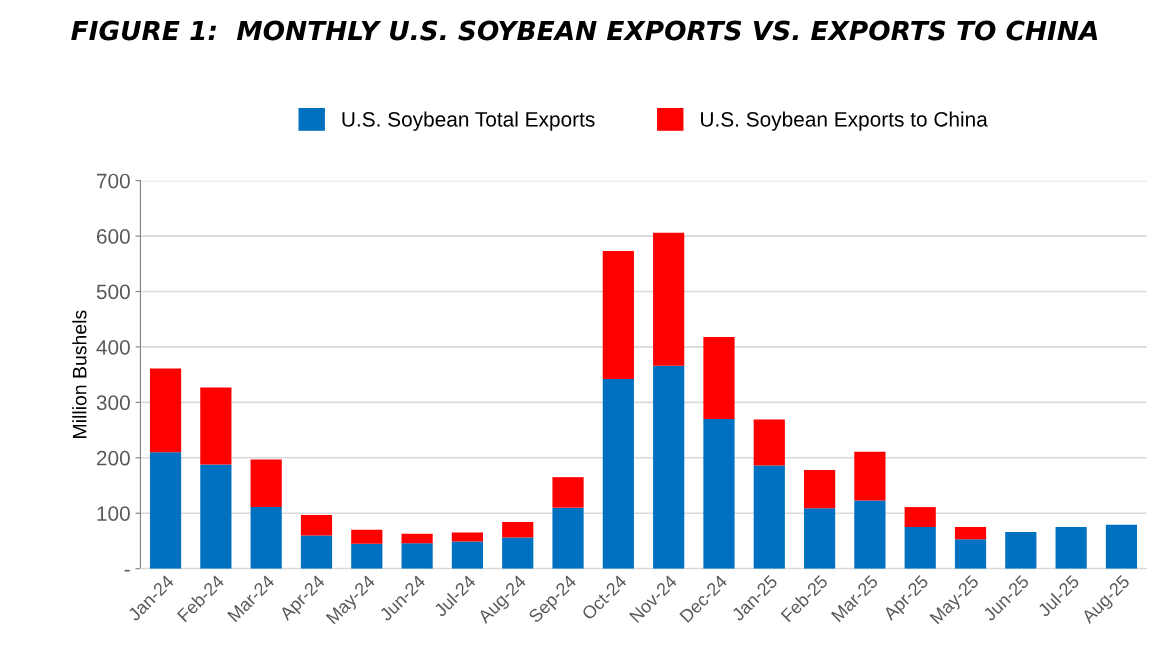 The image size is (1170, 669). Describe the element at coordinates (113, 458) in the screenshot. I see `y-tick-label: 200` at that location.